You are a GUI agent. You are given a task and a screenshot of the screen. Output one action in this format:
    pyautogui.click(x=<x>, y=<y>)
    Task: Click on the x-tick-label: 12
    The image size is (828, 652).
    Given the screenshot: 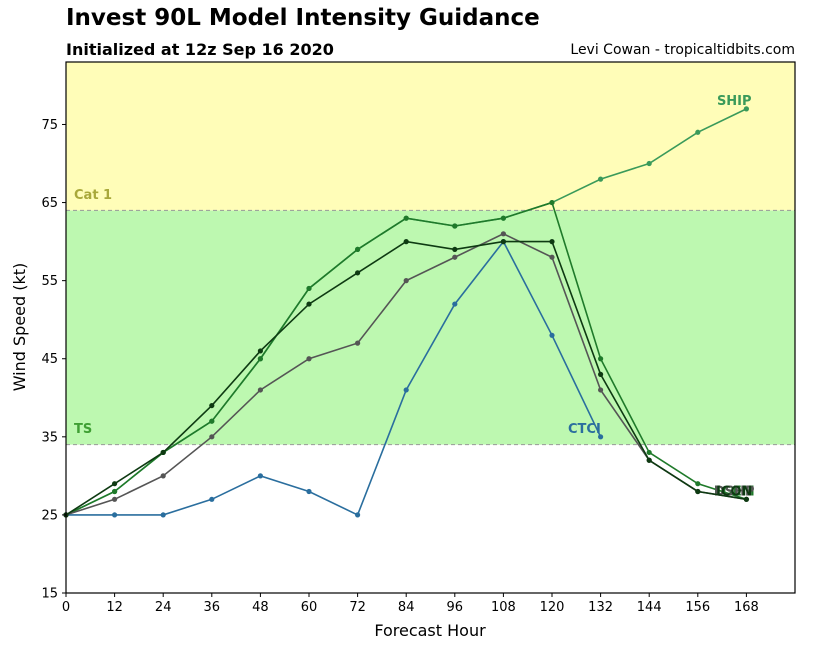 What is the action you would take?
    pyautogui.click(x=114, y=607)
    